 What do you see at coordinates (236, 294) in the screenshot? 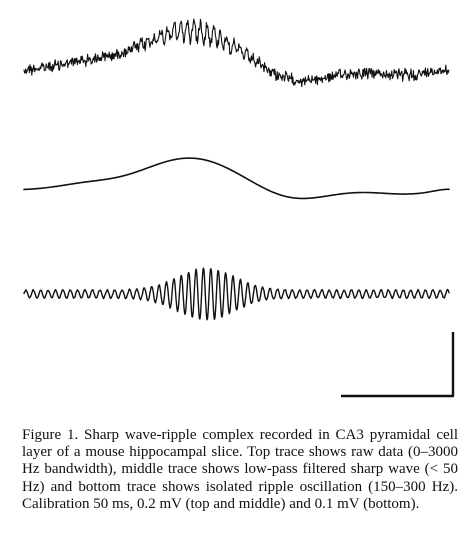
I see `ripple-oscillation-trace` at bounding box center [236, 294].